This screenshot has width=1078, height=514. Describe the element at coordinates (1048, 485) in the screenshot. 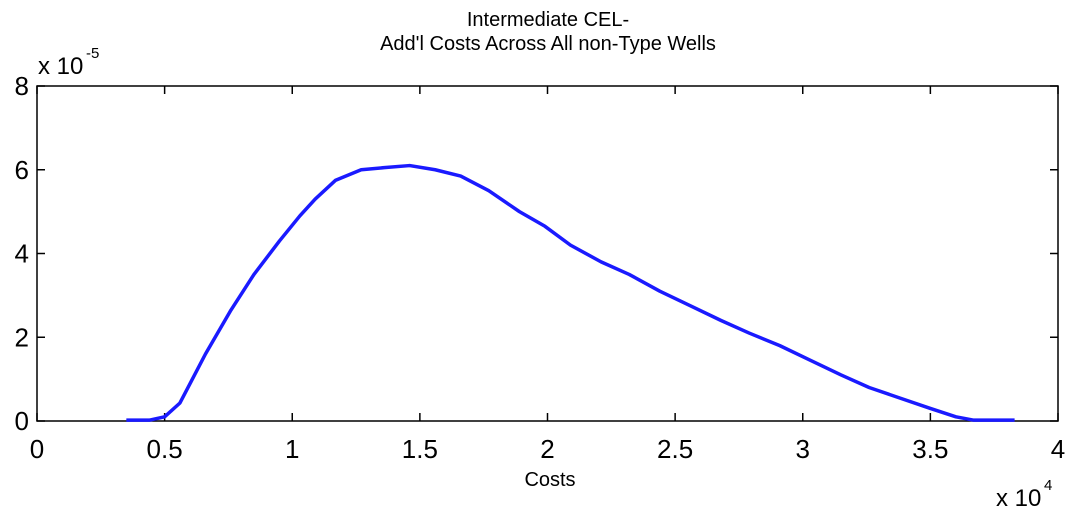

I see `x-multiplier-exponent: 4` at that location.